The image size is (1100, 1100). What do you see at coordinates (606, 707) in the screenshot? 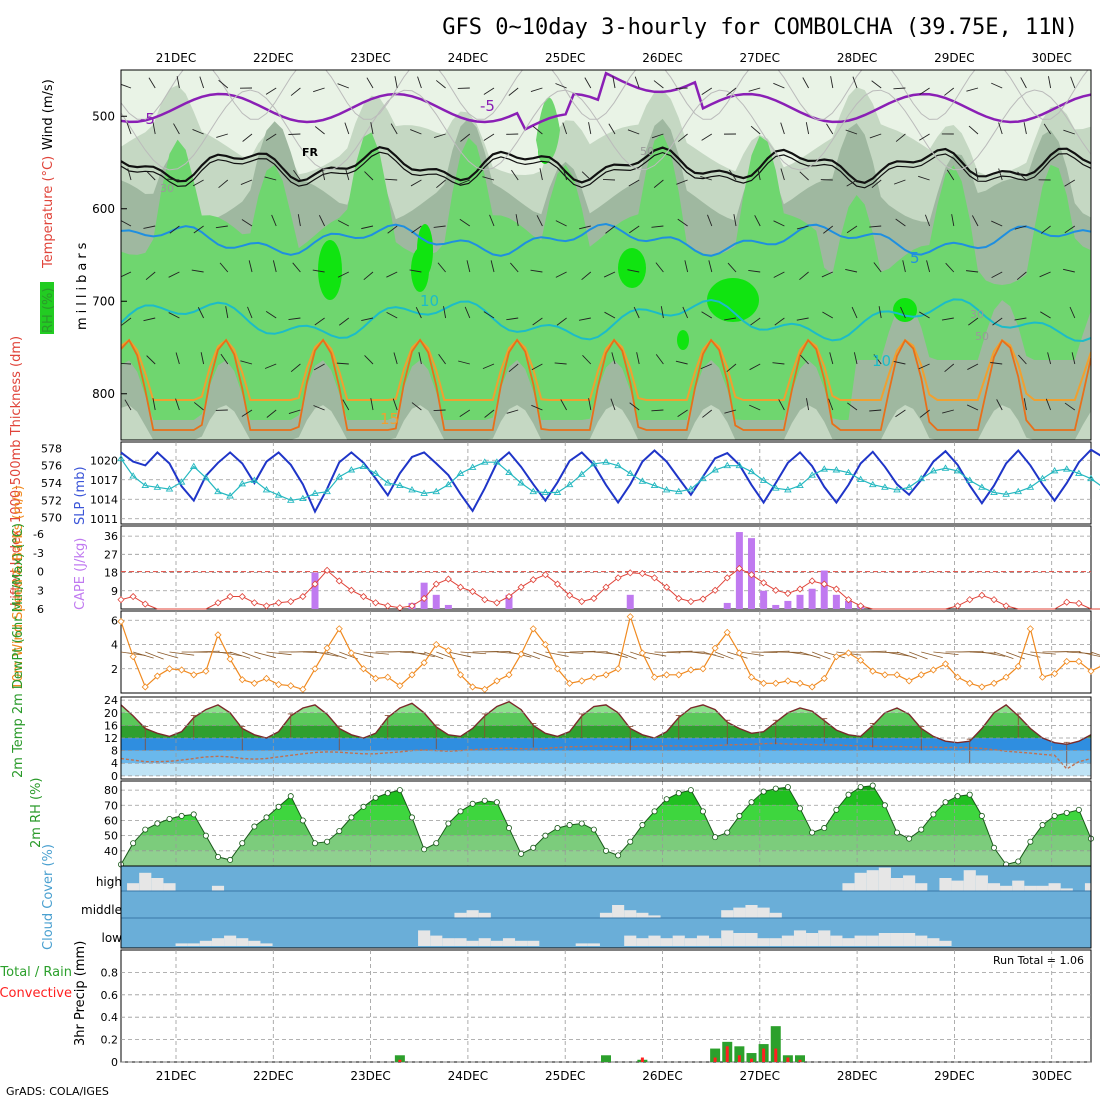
I see `temperature-band` at bounding box center [606, 707].